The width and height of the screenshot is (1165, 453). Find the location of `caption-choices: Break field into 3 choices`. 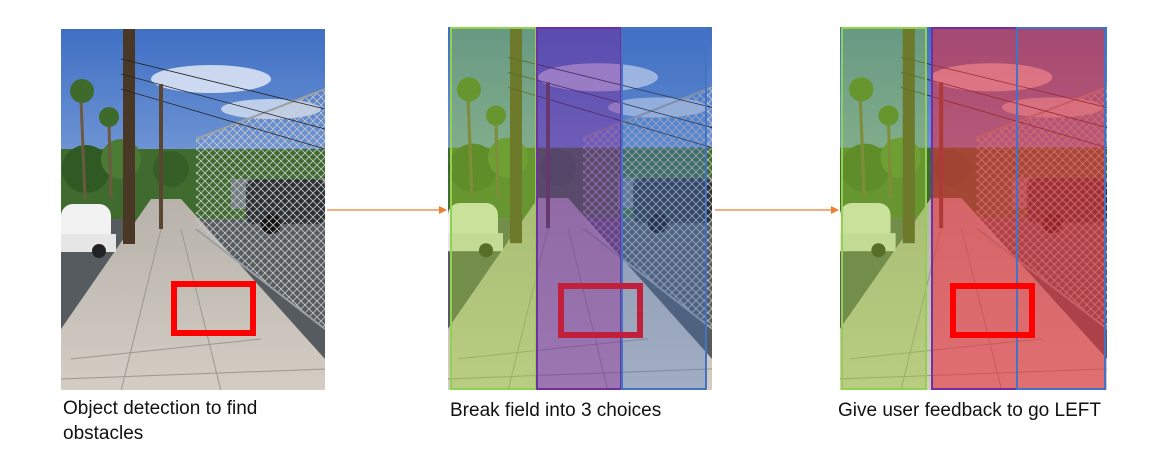

caption-choices: Break field into 3 choices is located at coordinates (556, 410).